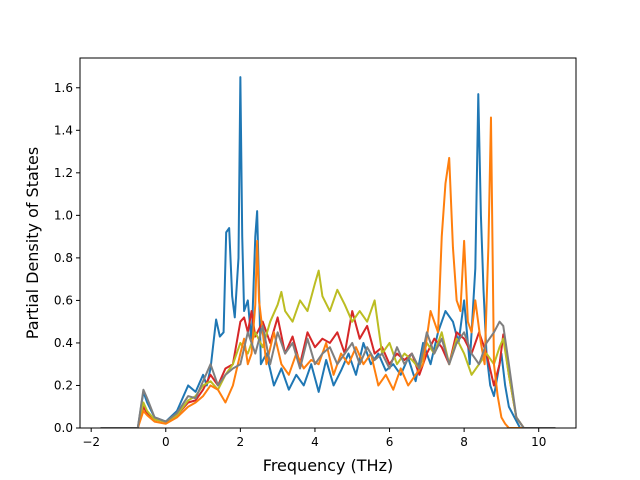 The image size is (640, 480). What do you see at coordinates (63, 215) in the screenshot?
I see `y-tick-label: 1.0` at bounding box center [63, 215].